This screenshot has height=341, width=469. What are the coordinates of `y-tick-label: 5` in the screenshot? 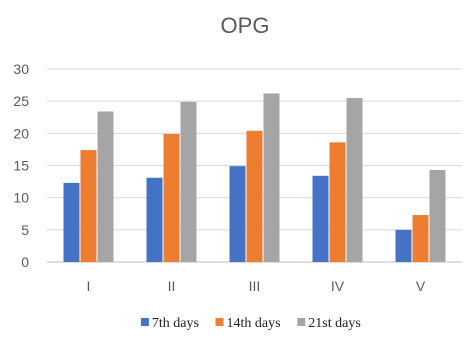 It's located at (25, 230).